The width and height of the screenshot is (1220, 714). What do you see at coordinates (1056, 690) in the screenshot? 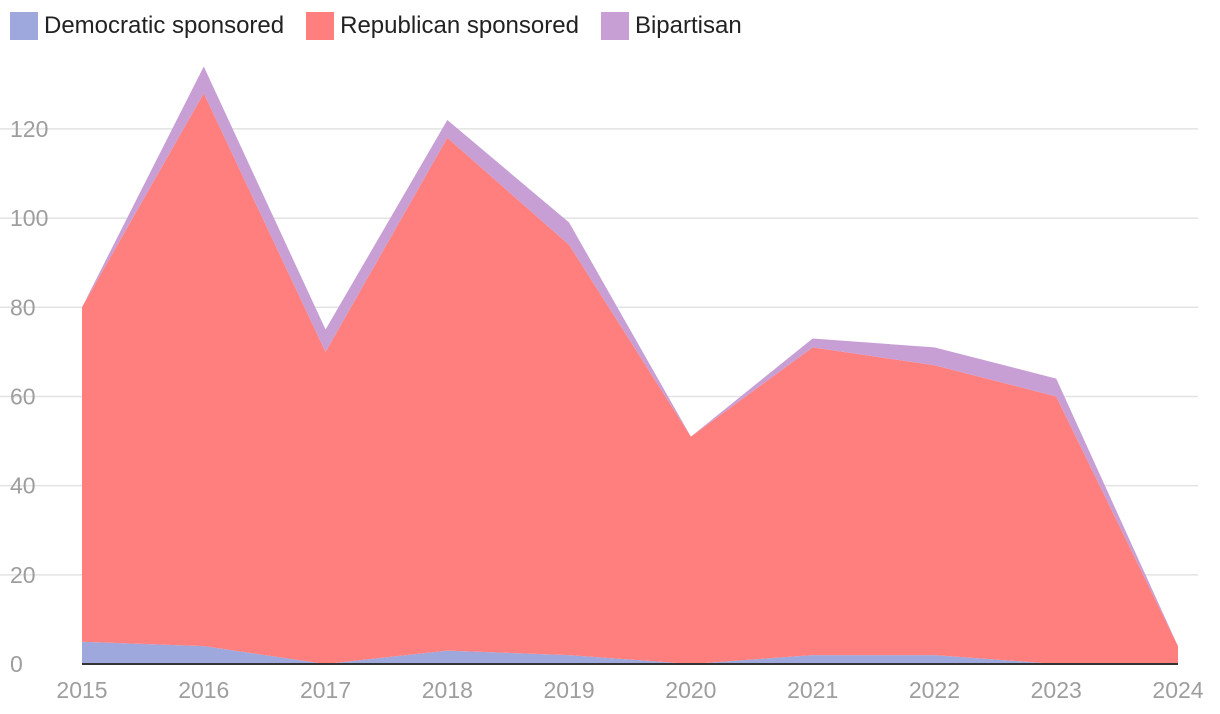
I see `x-tick-label: 2023` at bounding box center [1056, 690].